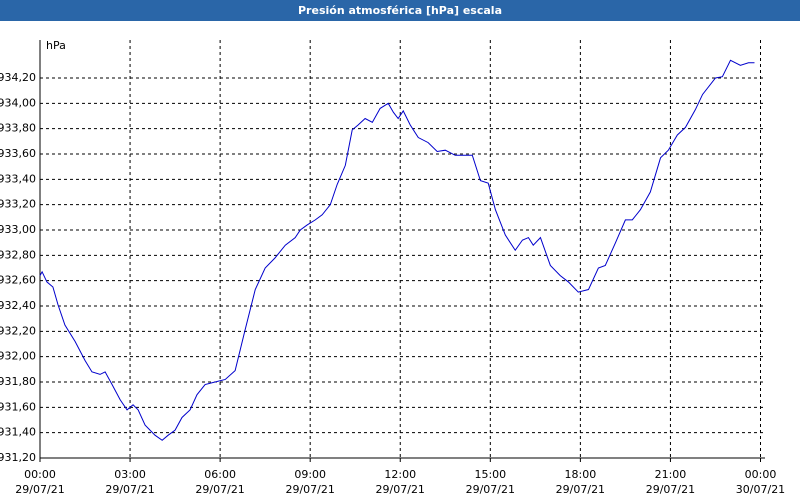 Image resolution: width=800 pixels, height=504 pixels. I want to click on y-tick-label: 933,60, so click(18, 153).